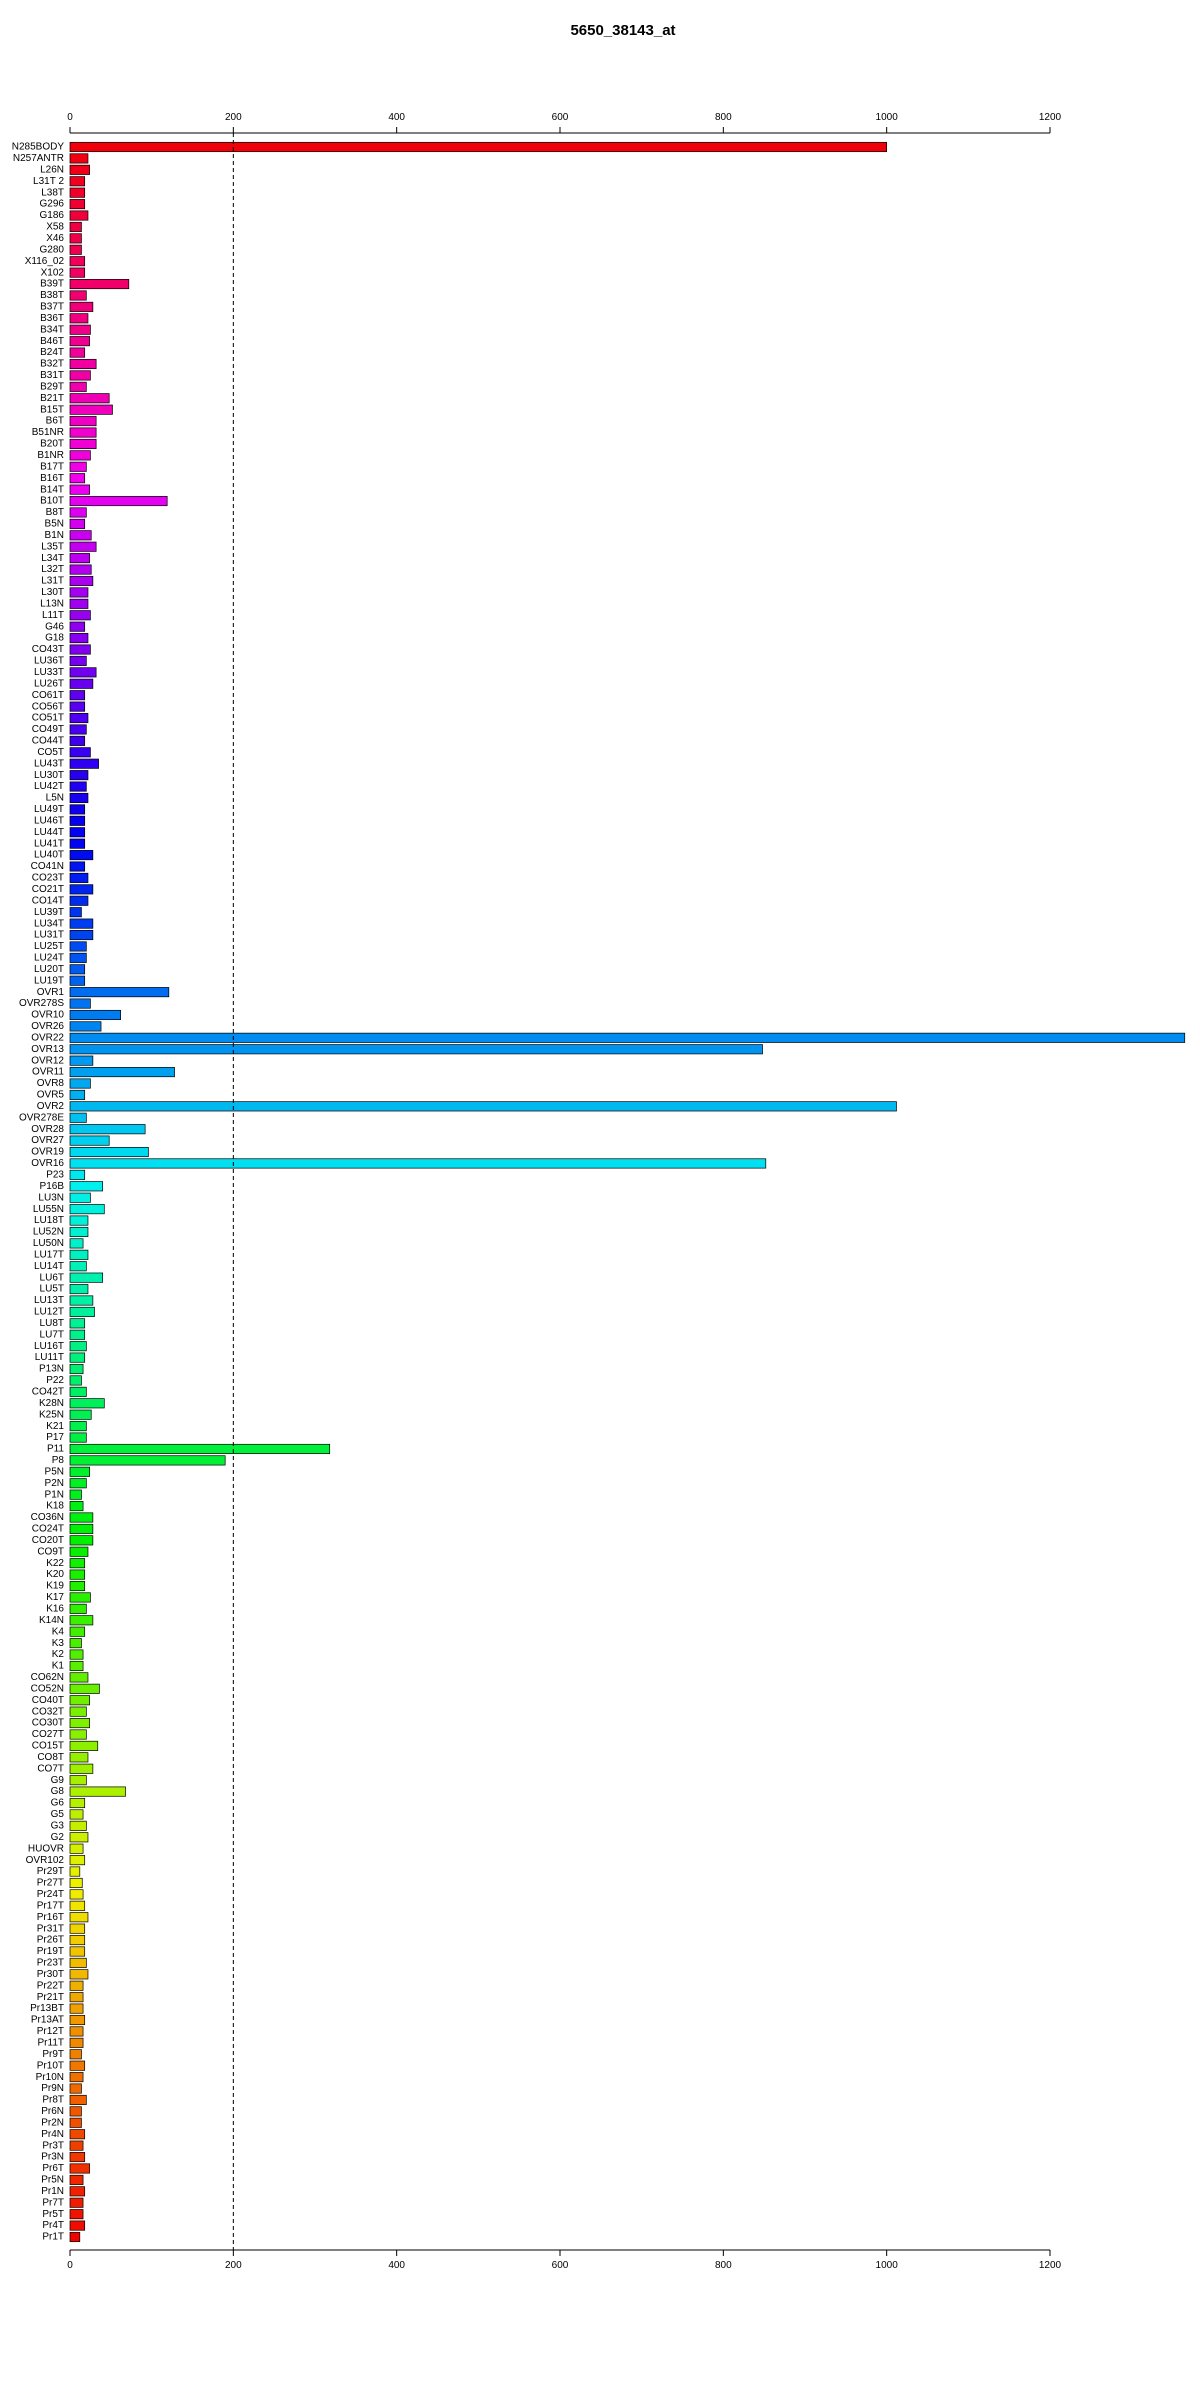 The image size is (1200, 2400). I want to click on y-tick-label: LU42T, so click(49, 786).